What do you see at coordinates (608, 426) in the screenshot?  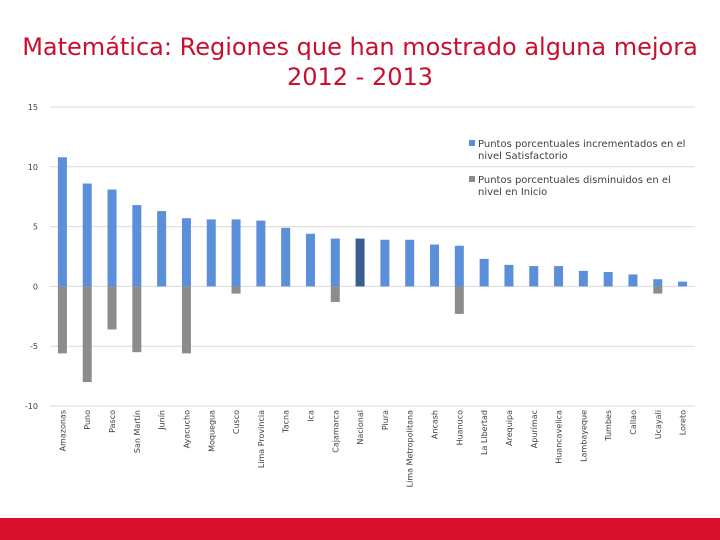 I see `x-tick-label: Tumbes` at bounding box center [608, 426].